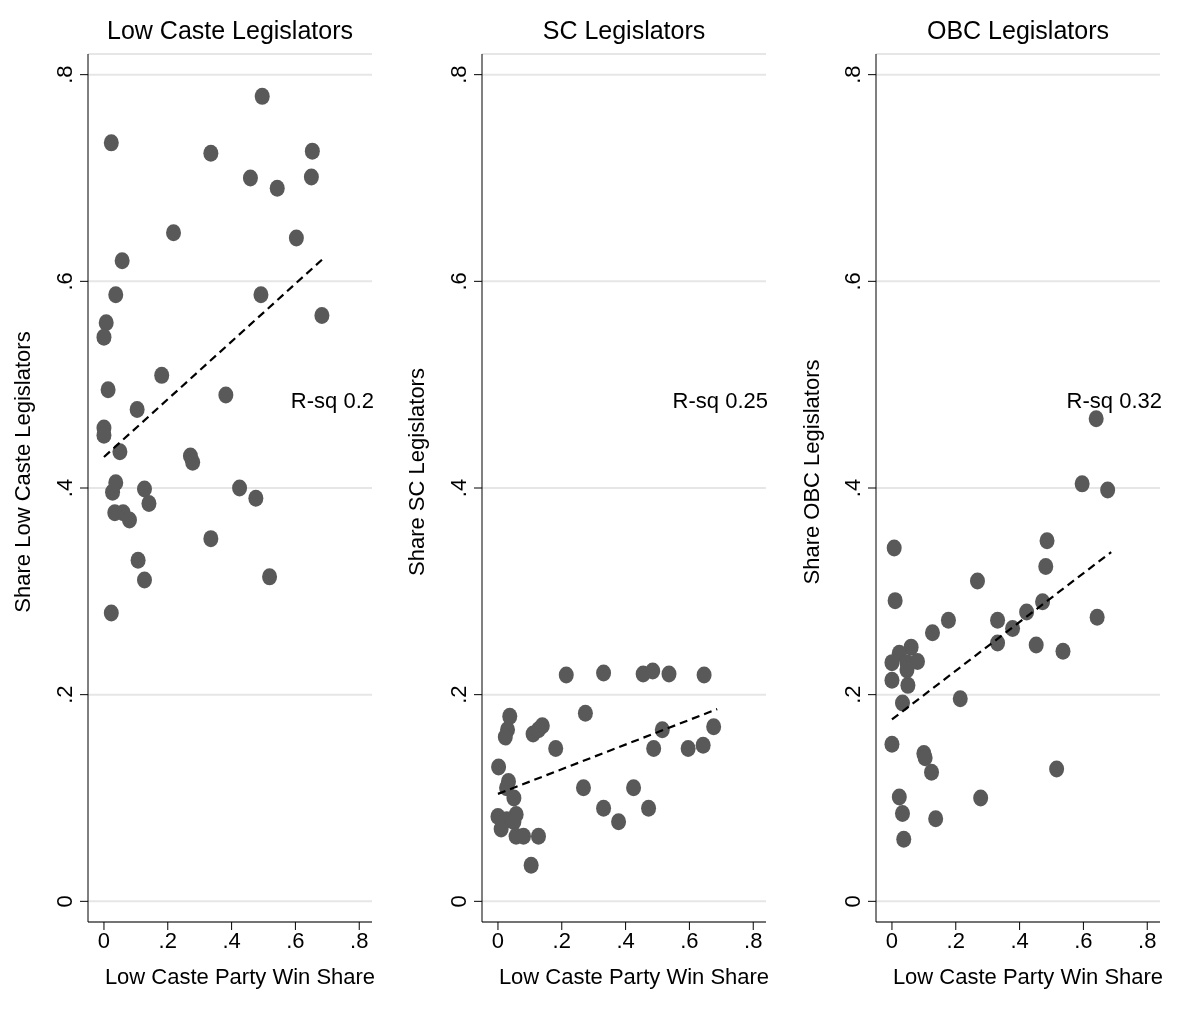  I want to click on annotation: R-sq 0.32, so click(1114, 401).